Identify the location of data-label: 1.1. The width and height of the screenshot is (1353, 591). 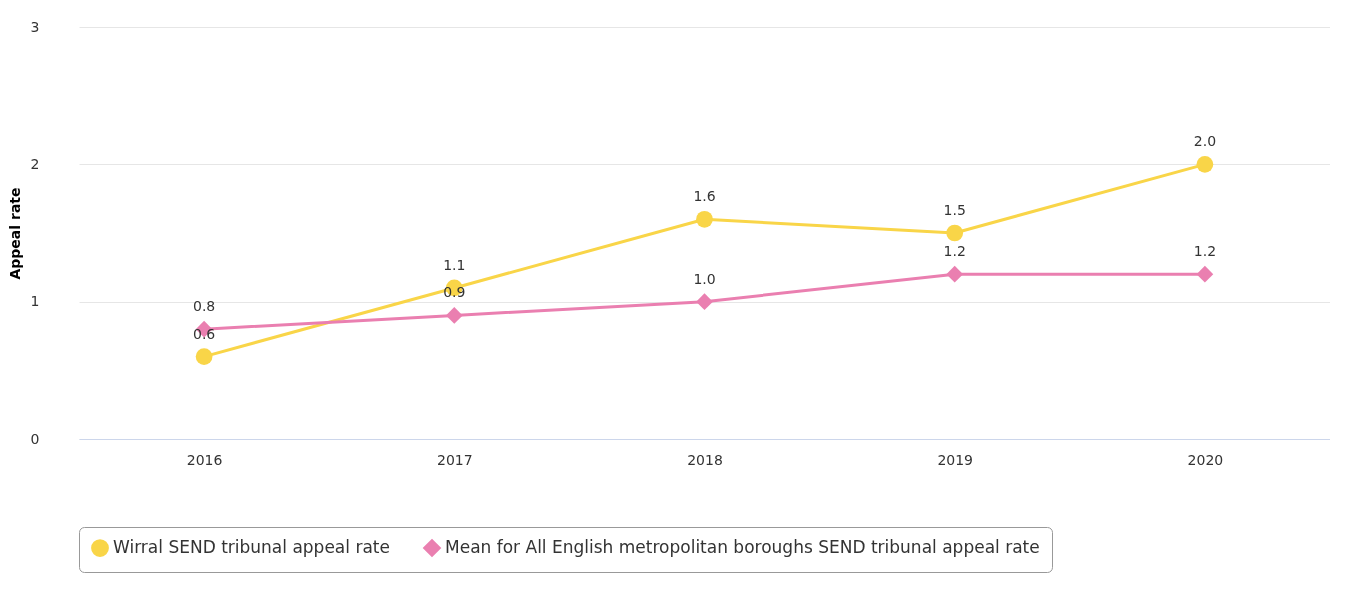
(454, 264).